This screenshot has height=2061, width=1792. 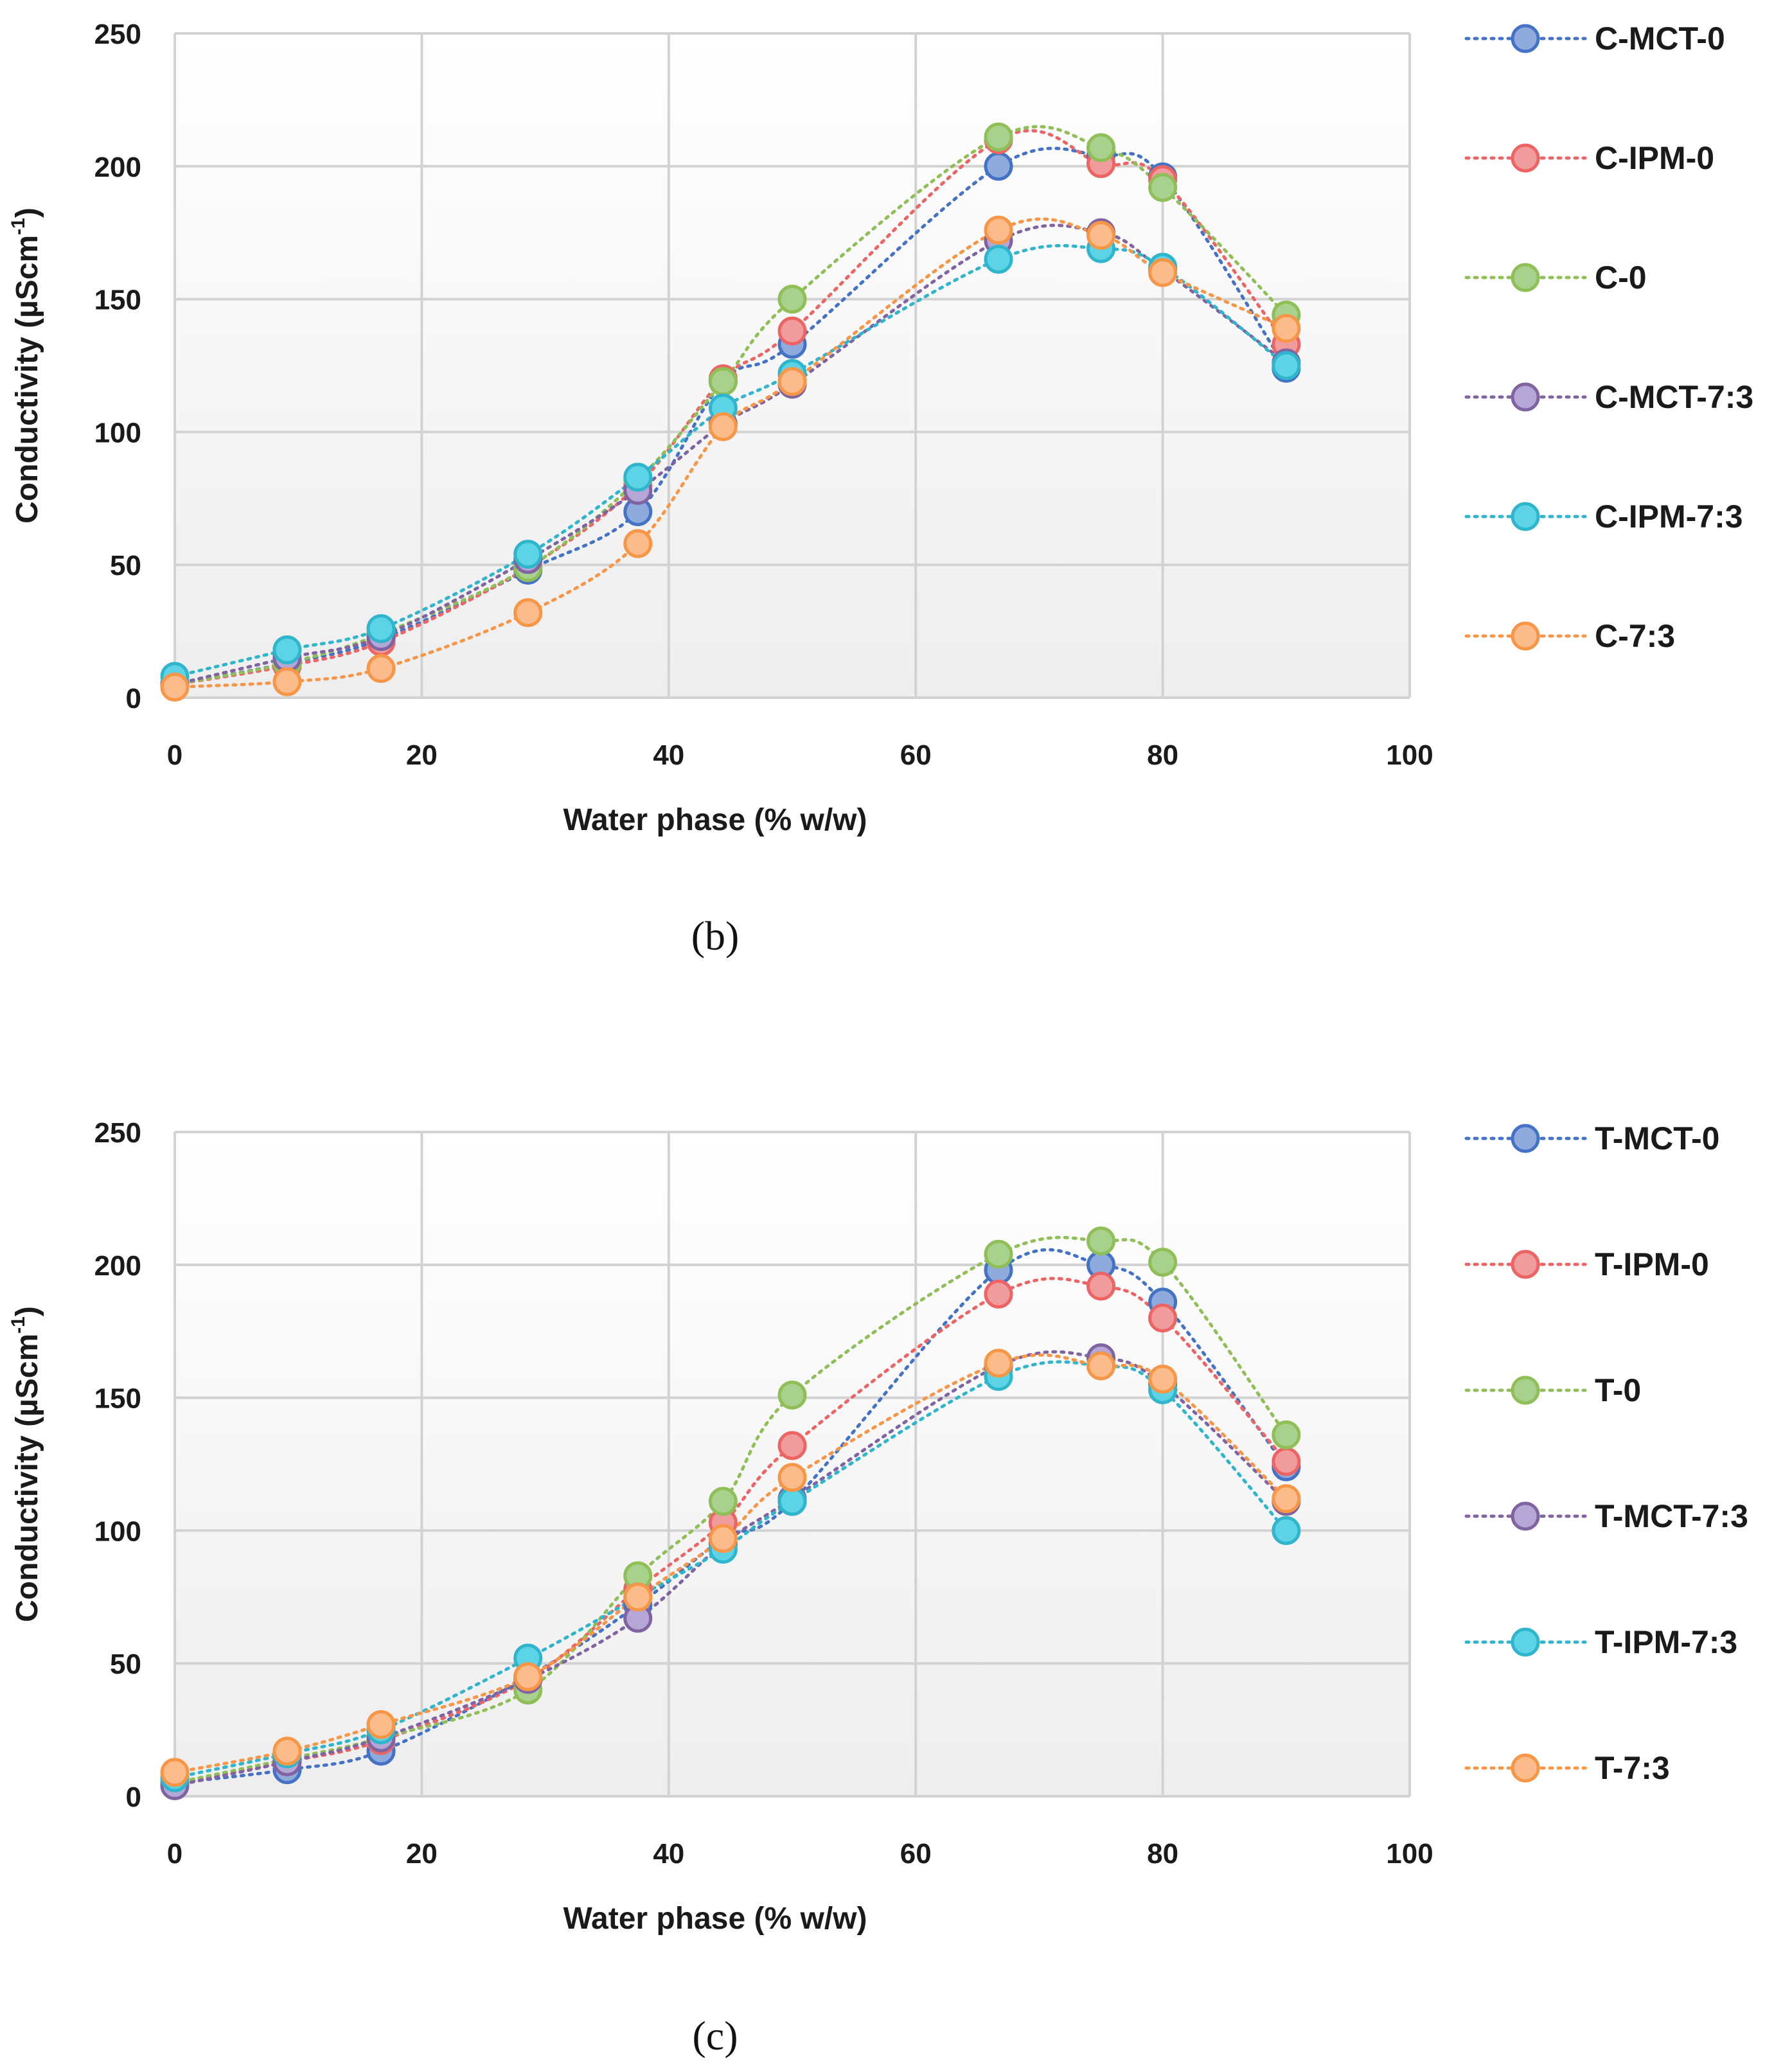 I want to click on legend-entry: T-IPM-7:3, so click(x=1600, y=1642).